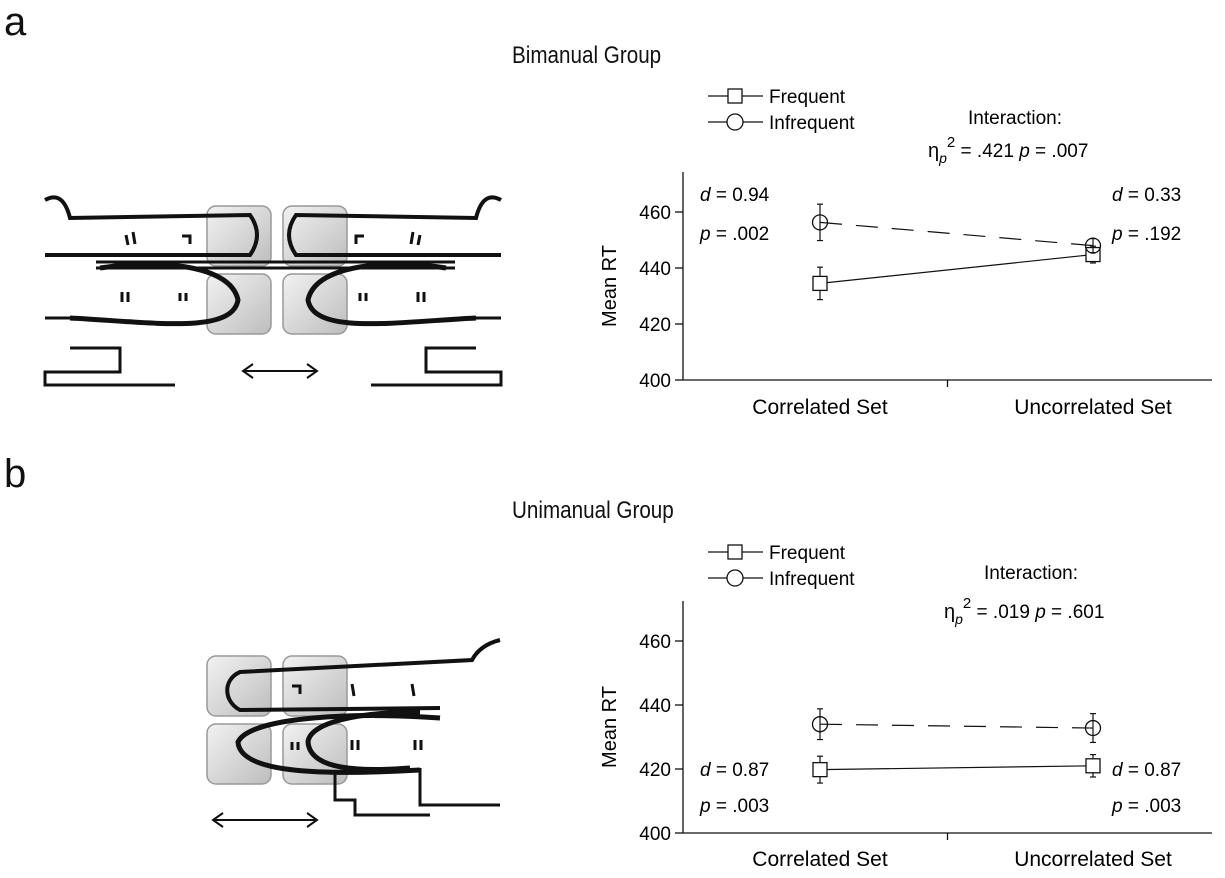  Describe the element at coordinates (1059, 151) in the screenshot. I see `p-value: = .007` at that location.